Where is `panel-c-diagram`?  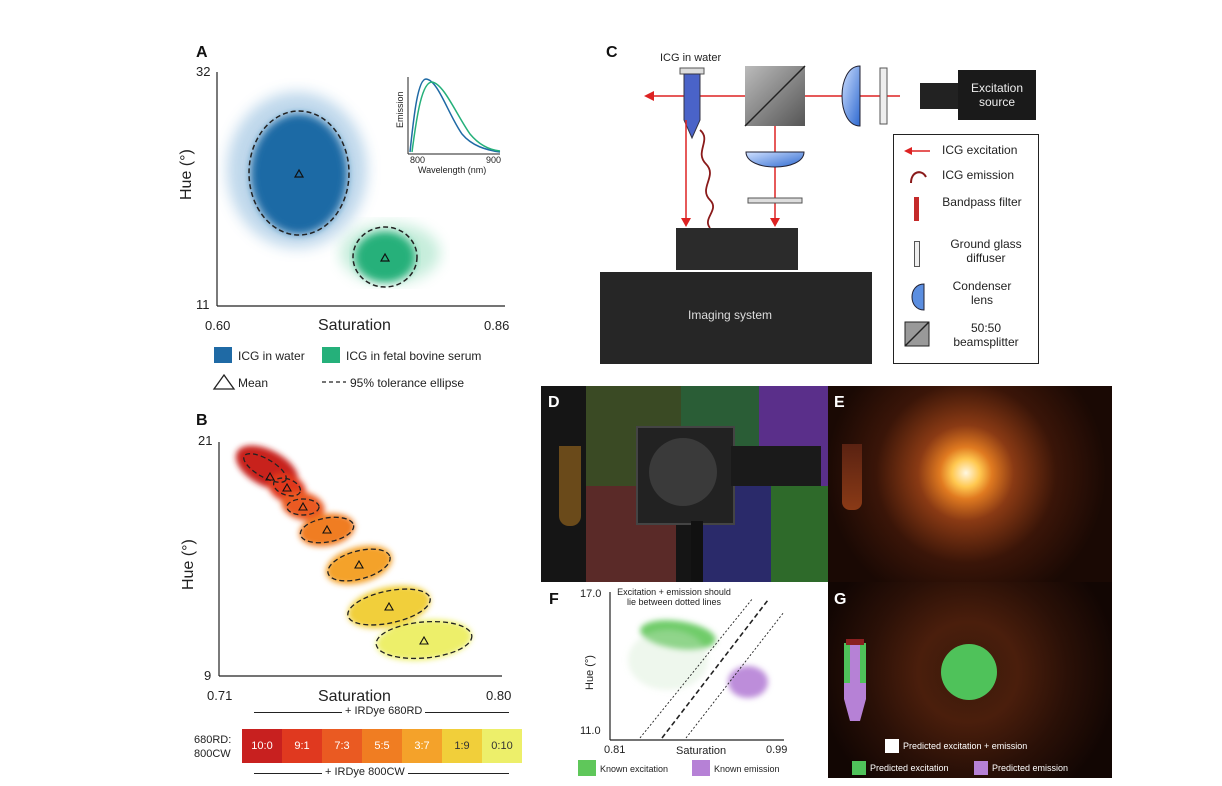 panel-c-diagram is located at coordinates (750, 214).